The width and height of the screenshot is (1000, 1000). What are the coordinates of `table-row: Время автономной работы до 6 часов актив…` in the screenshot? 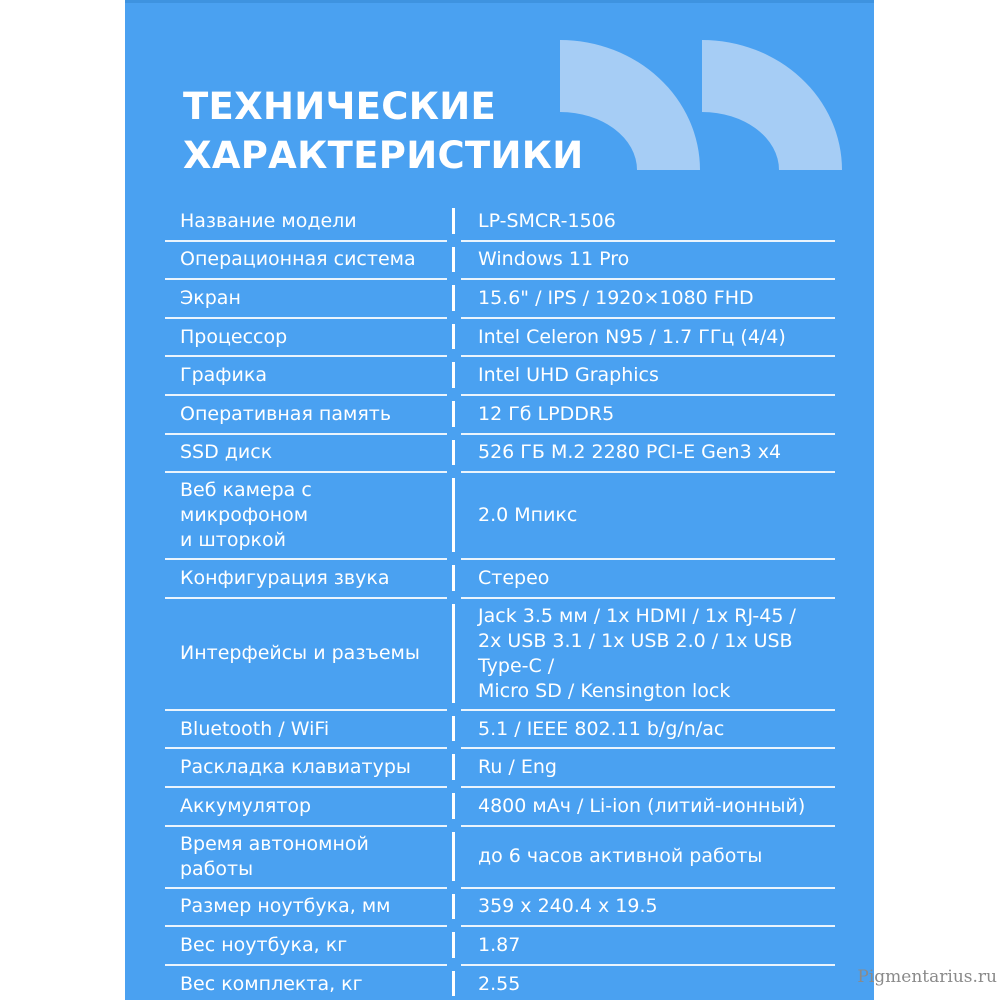 It's located at (500, 858).